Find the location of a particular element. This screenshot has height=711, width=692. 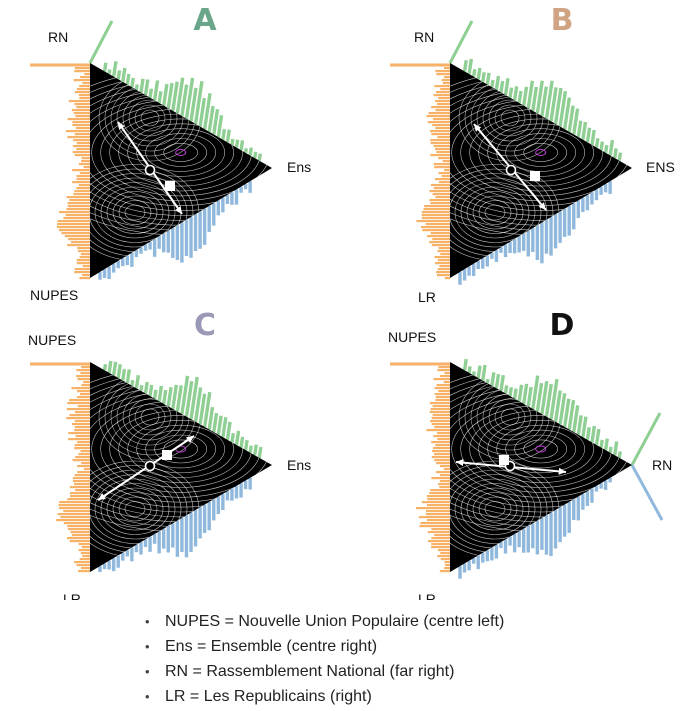

legend-item-ens: • Ens = Ensemble (centre right) is located at coordinates (405, 646).